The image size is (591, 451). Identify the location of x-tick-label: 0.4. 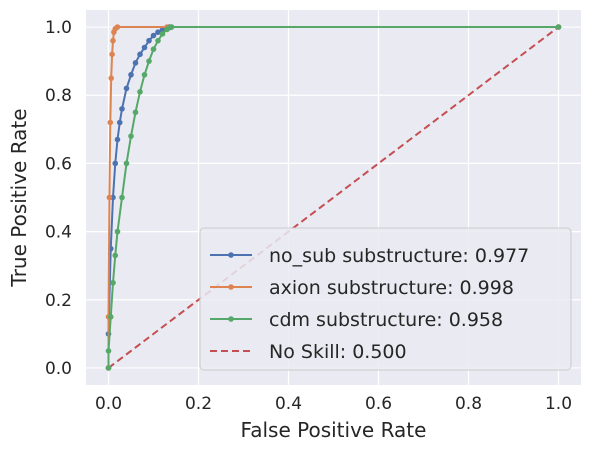
(288, 404).